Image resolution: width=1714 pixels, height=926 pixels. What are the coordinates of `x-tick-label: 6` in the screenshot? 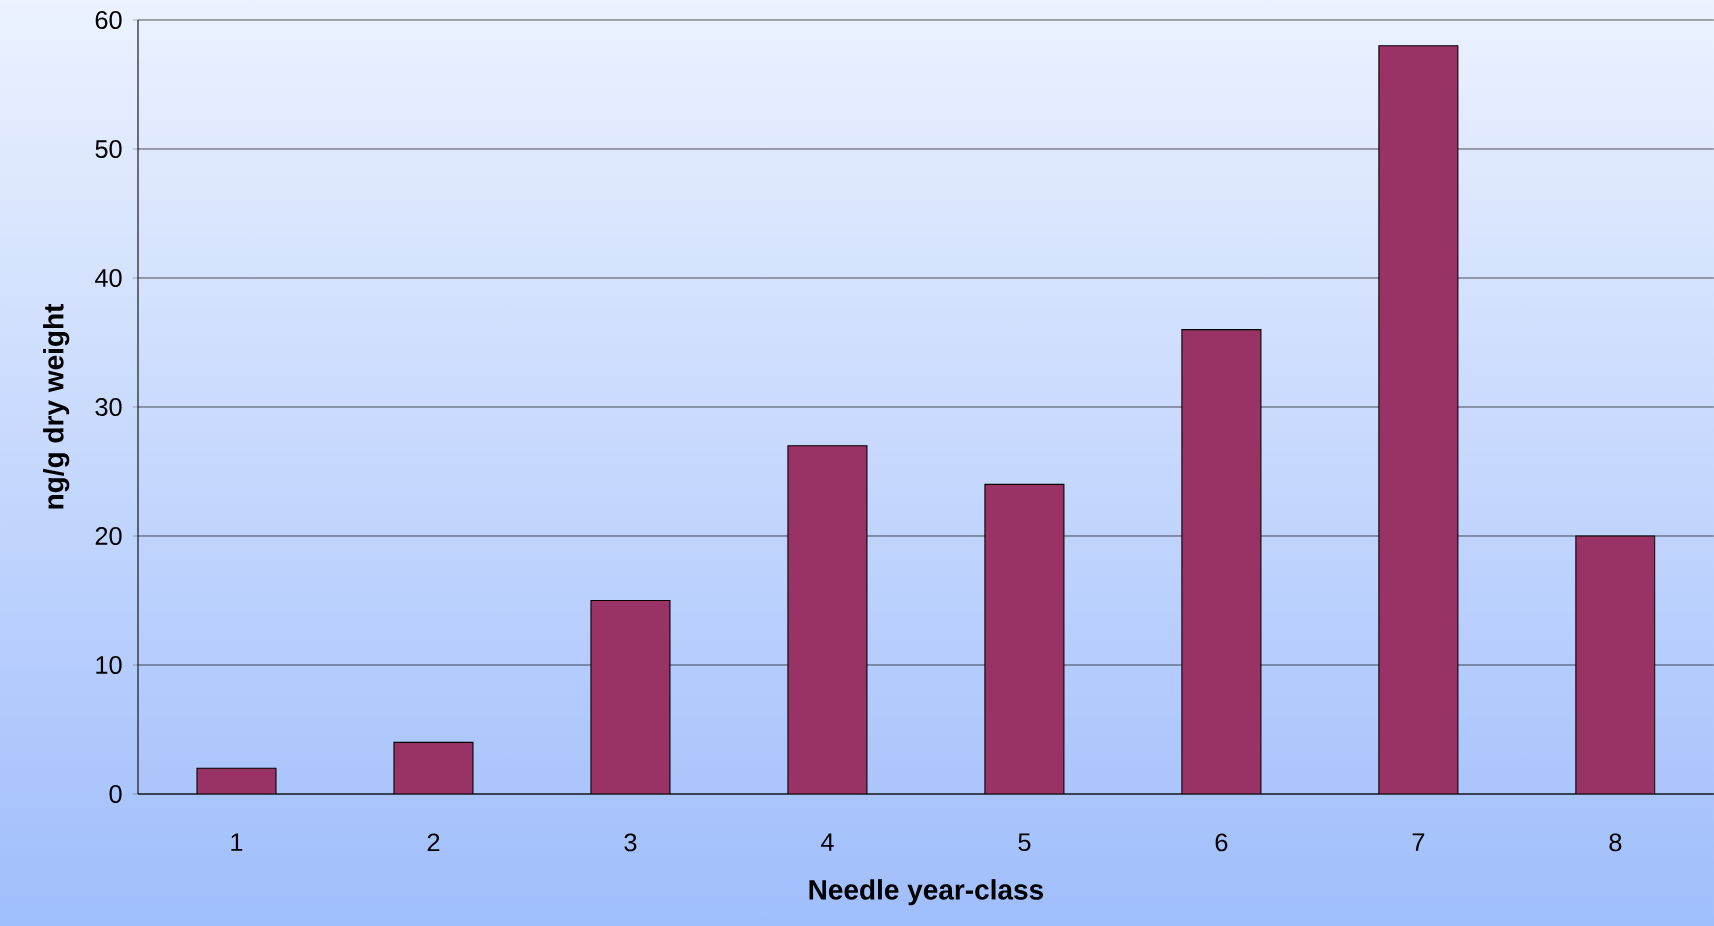 It's located at (1221, 842).